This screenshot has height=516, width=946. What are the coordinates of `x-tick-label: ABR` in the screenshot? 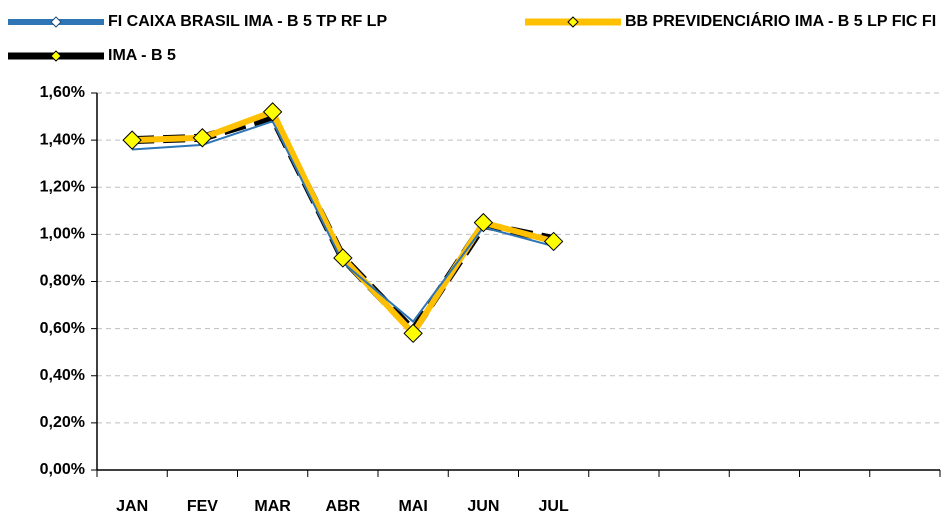 It's located at (343, 506).